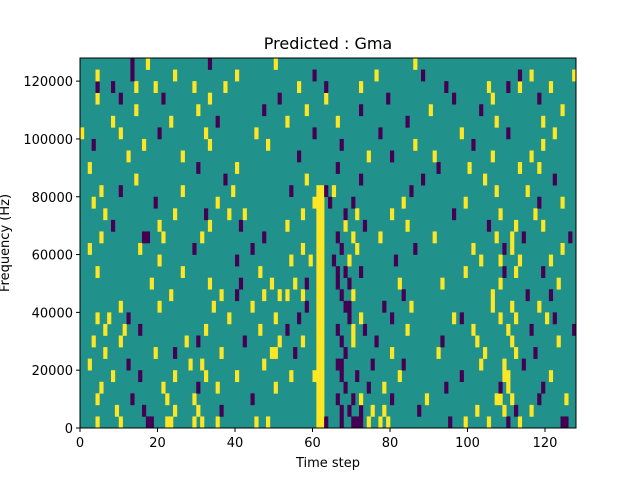  Describe the element at coordinates (545, 443) in the screenshot. I see `x-tick-label: 120` at that location.